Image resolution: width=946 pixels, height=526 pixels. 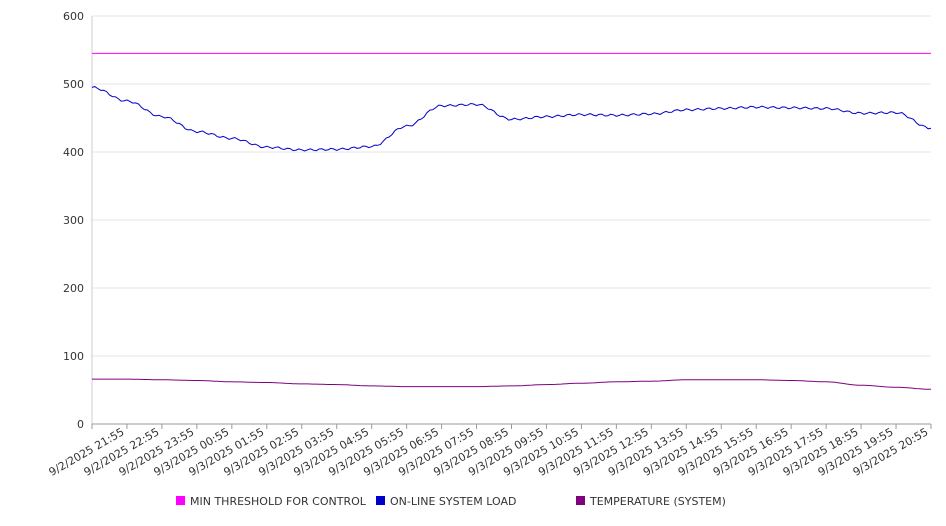 I want to click on y-axis-ticks: 0 100 200 300 400 500 600, so click(x=73, y=220).